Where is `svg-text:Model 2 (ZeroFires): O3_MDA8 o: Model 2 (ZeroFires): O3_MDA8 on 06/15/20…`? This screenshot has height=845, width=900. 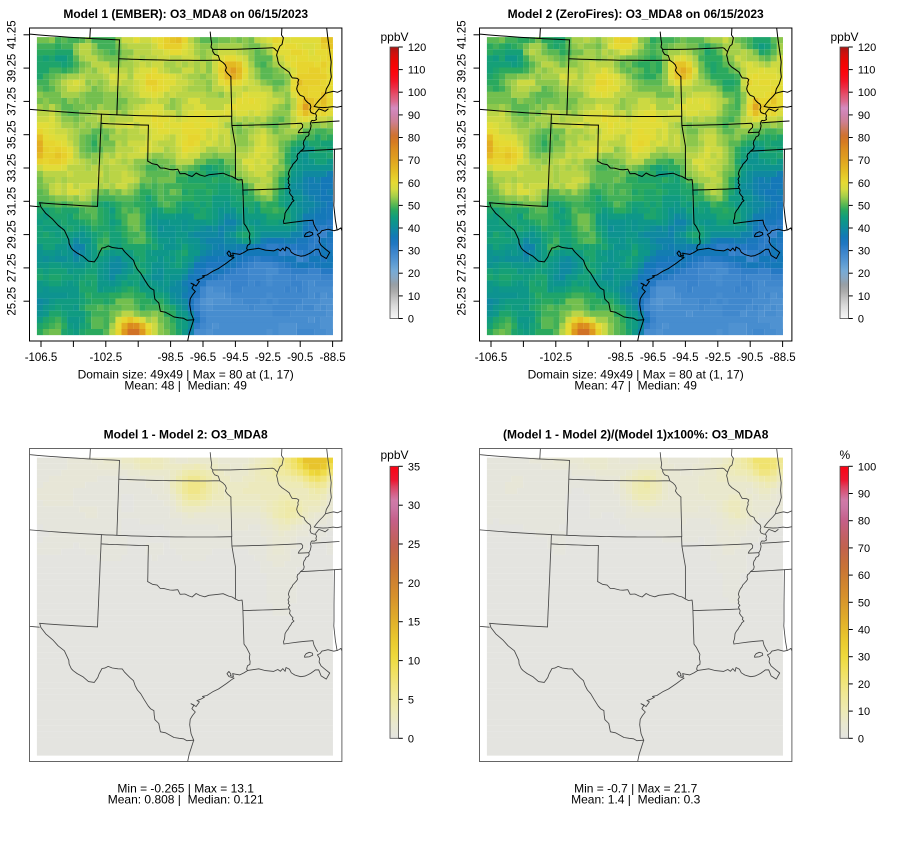
svg-text:Model 2 (ZeroFires): O3_MDA8 o: Model 2 (ZeroFires): O3_MDA8 on 06/15/20… is located at coordinates (636, 14).